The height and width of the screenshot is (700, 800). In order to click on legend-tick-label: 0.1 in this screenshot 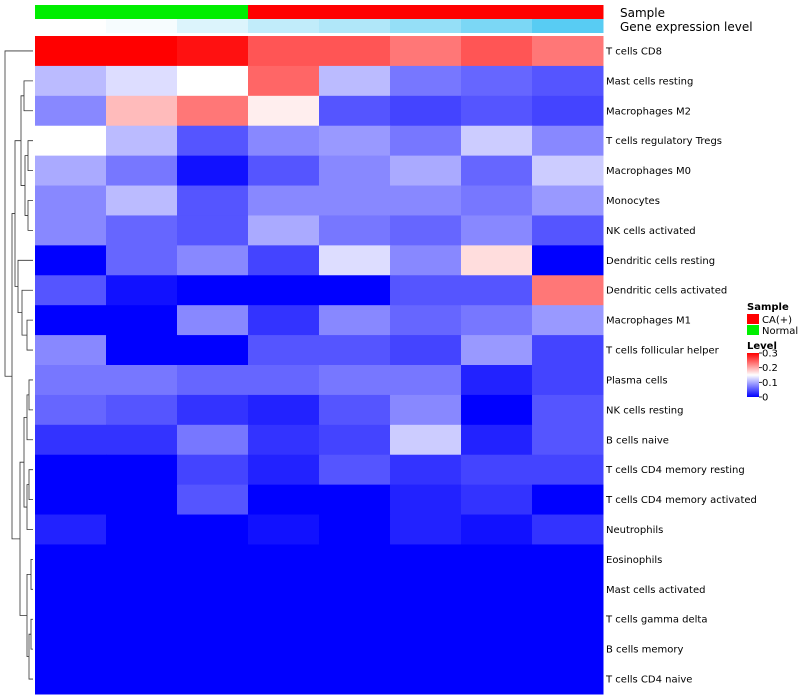, I will do `click(770, 383)`.